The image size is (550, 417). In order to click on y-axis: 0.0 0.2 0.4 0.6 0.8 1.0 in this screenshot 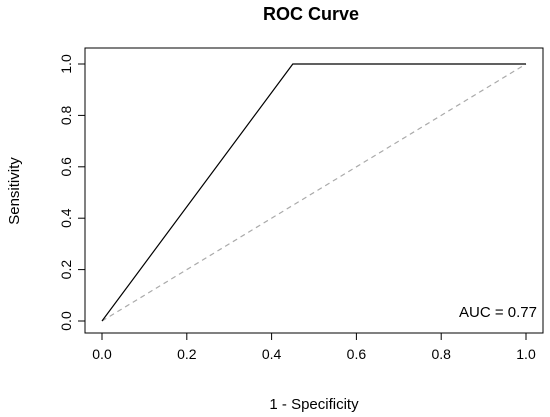, I will do `click(72, 192)`.